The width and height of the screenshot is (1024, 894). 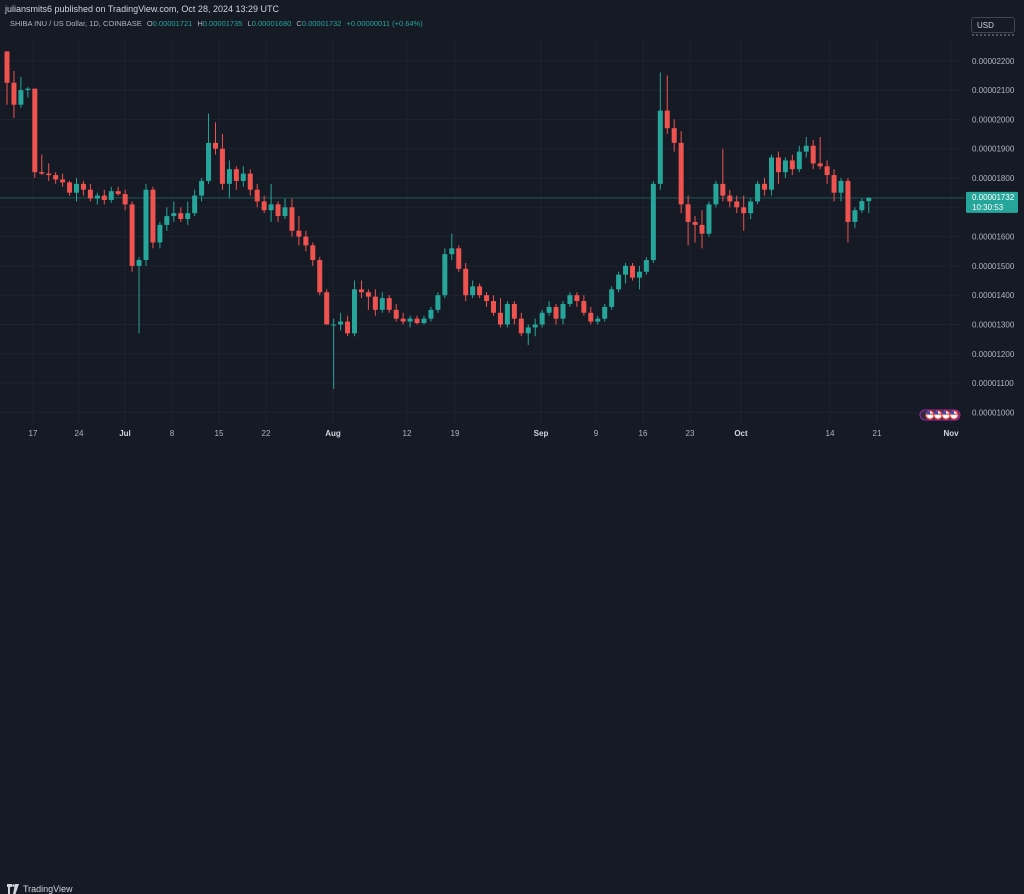 What do you see at coordinates (940, 415) in the screenshot?
I see `event-flags` at bounding box center [940, 415].